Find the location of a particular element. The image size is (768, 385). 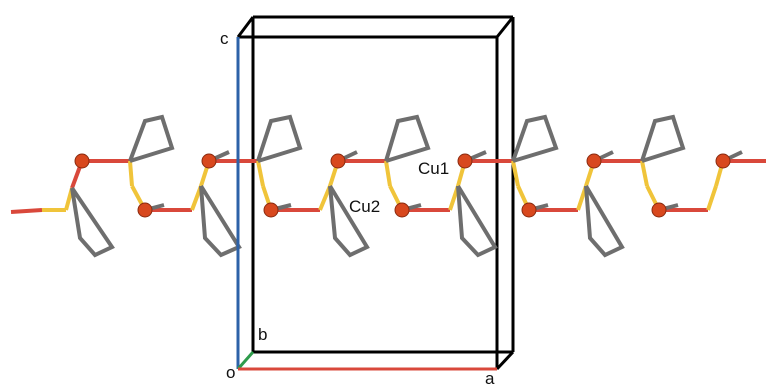

axis-b-label: b is located at coordinates (262, 334).